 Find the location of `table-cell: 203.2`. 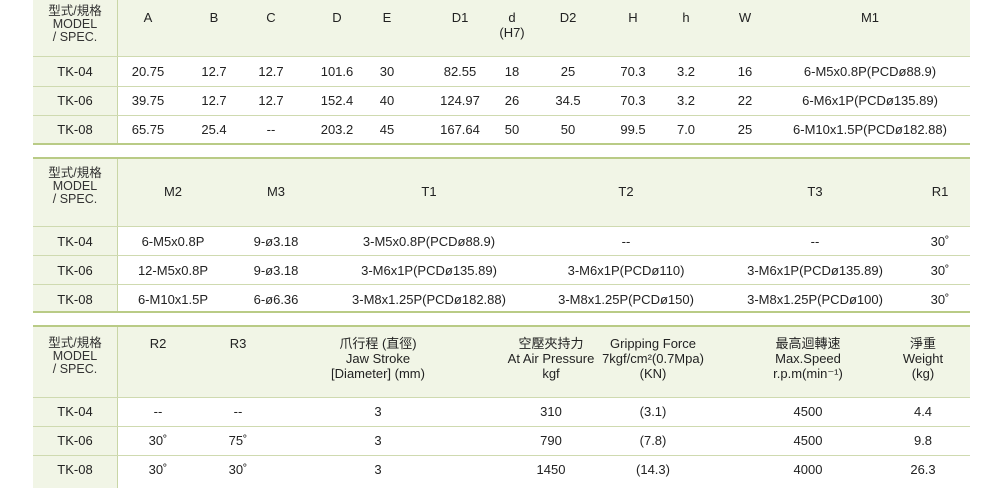

table-cell: 203.2 is located at coordinates (337, 129).